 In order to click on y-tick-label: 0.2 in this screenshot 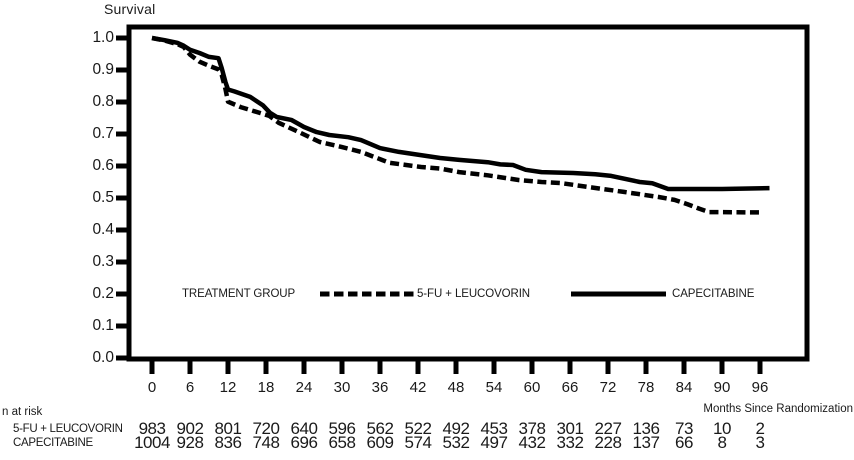, I will do `click(103, 293)`.